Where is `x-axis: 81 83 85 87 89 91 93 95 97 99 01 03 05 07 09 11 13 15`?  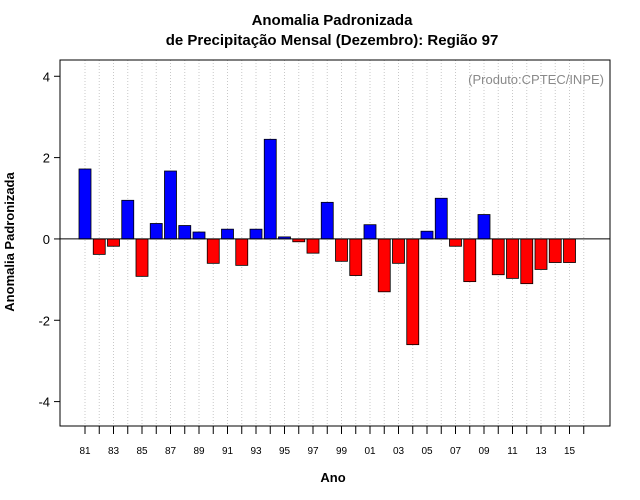
x-axis: 81 83 85 87 89 91 93 95 97 99 01 03 05 07 09 11 13 15 is located at coordinates (332, 441).